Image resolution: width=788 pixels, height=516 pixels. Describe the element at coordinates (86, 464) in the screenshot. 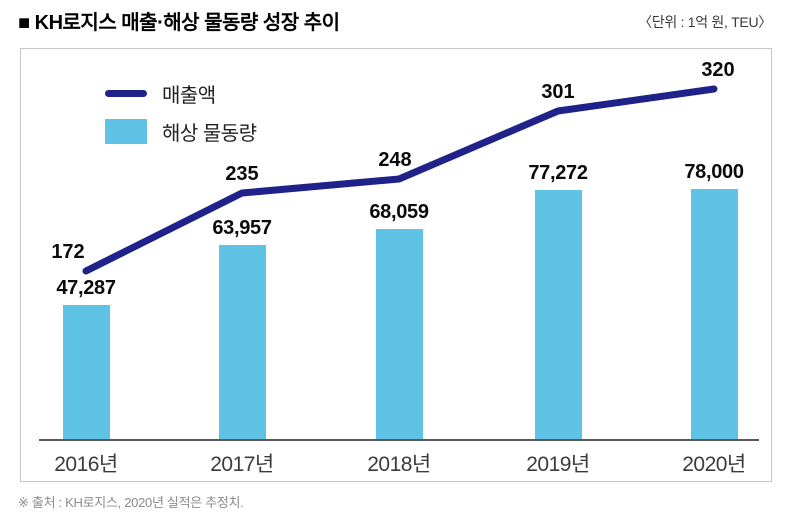

I see `x-axis-label: 2016년` at that location.